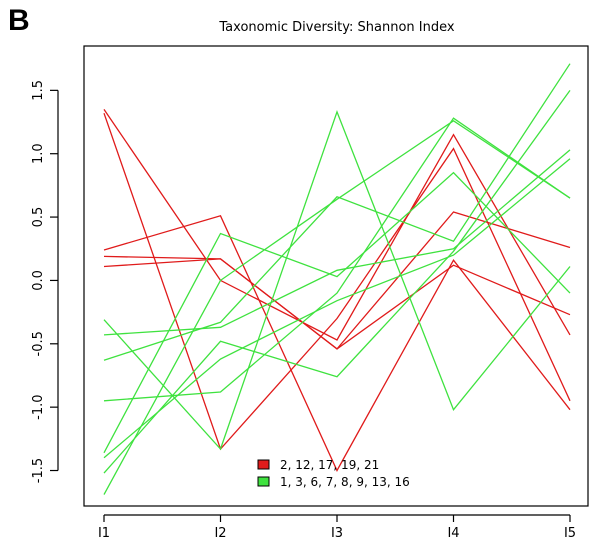 The height and width of the screenshot is (541, 589). Describe the element at coordinates (570, 533) in the screenshot. I see `x-tick-label: I5` at that location.